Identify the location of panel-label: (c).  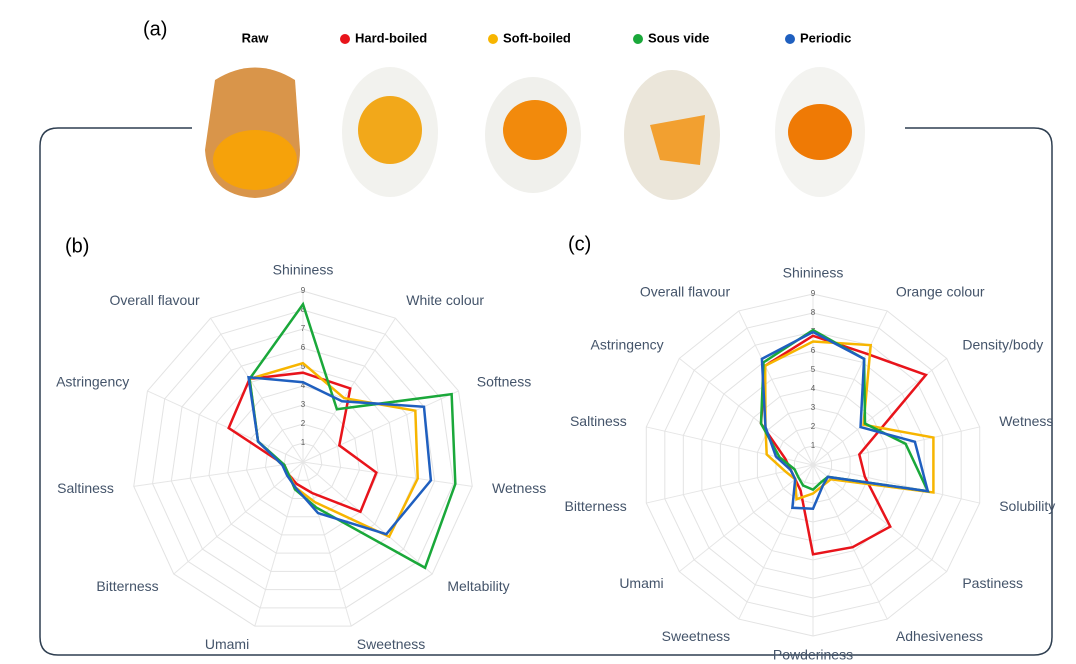
(579, 244).